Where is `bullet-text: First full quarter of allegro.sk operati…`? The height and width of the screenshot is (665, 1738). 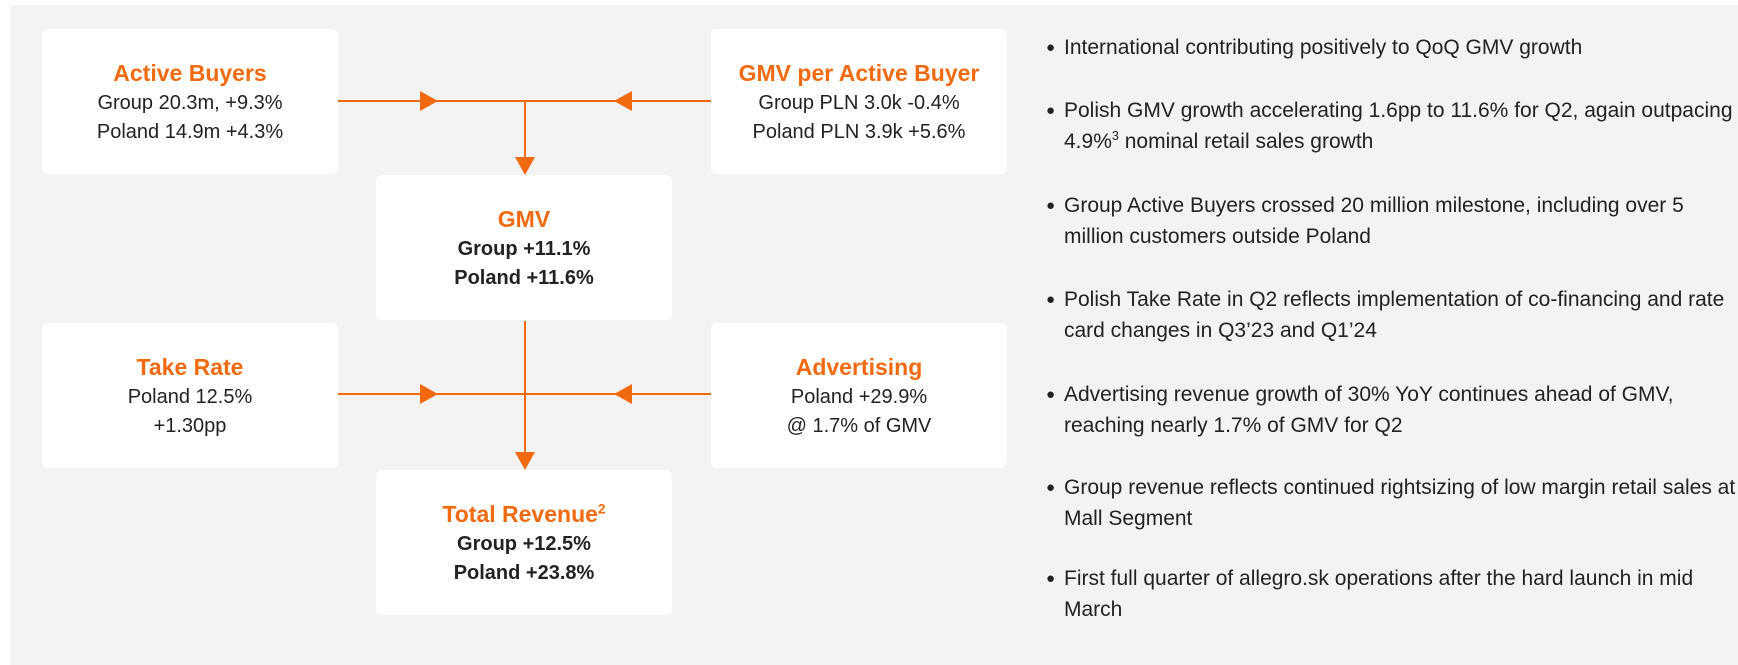
bullet-text: First full quarter of allegro.sk operati… is located at coordinates (1379, 594).